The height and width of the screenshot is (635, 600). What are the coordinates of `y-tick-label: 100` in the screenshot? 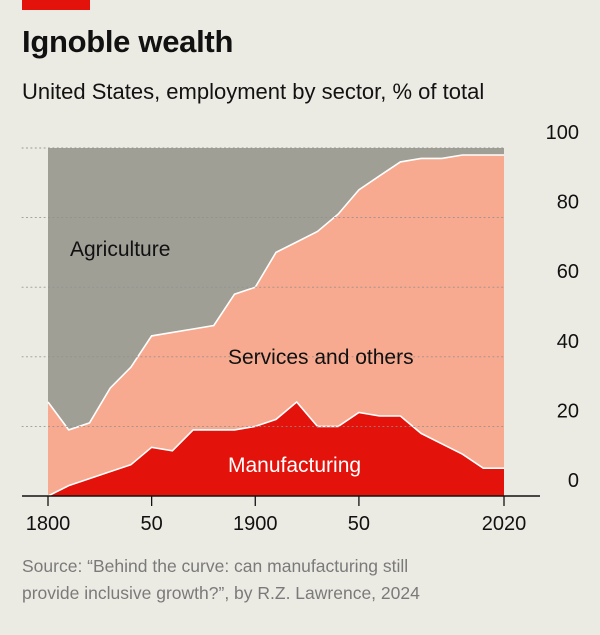 It's located at (562, 133).